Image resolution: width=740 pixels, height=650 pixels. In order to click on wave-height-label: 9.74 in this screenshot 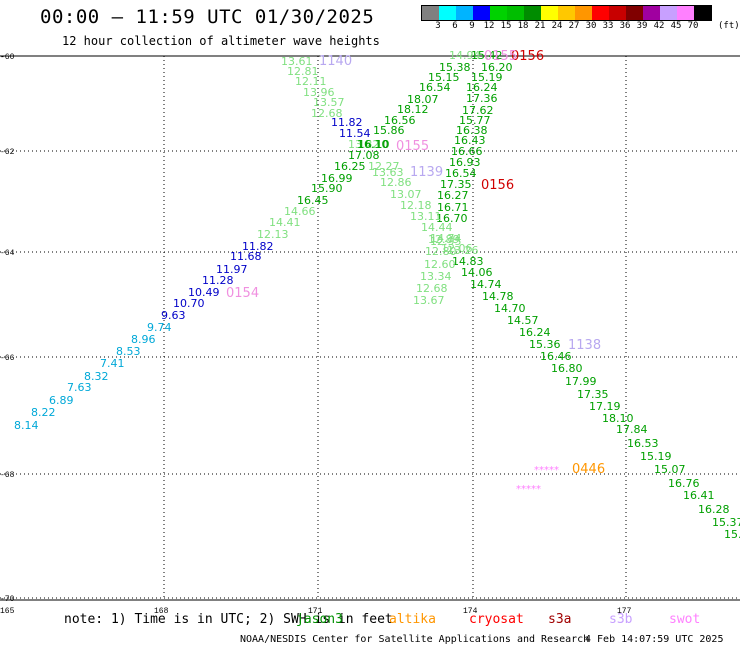, I will do `click(159, 327)`.